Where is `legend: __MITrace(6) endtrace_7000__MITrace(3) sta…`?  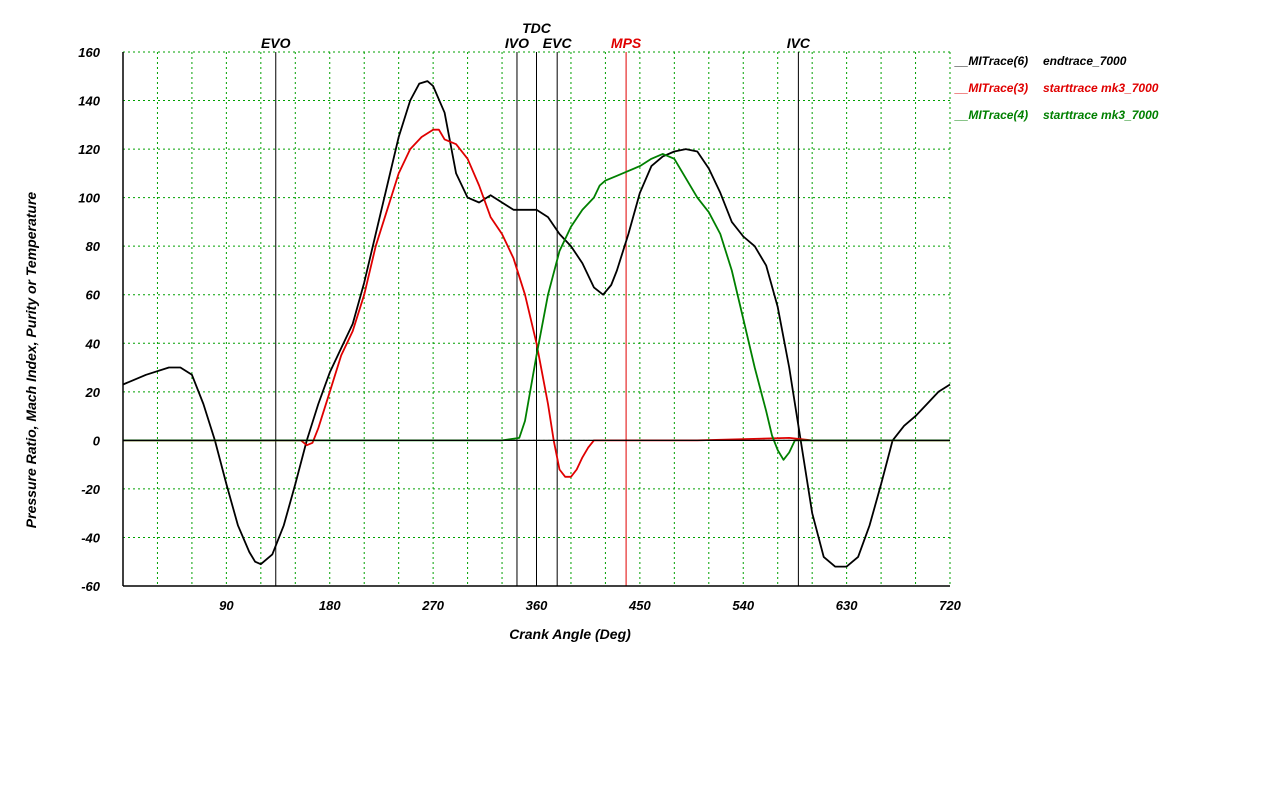 legend: __MITrace(6) endtrace_7000__MITrace(3) sta… is located at coordinates (1056, 88).